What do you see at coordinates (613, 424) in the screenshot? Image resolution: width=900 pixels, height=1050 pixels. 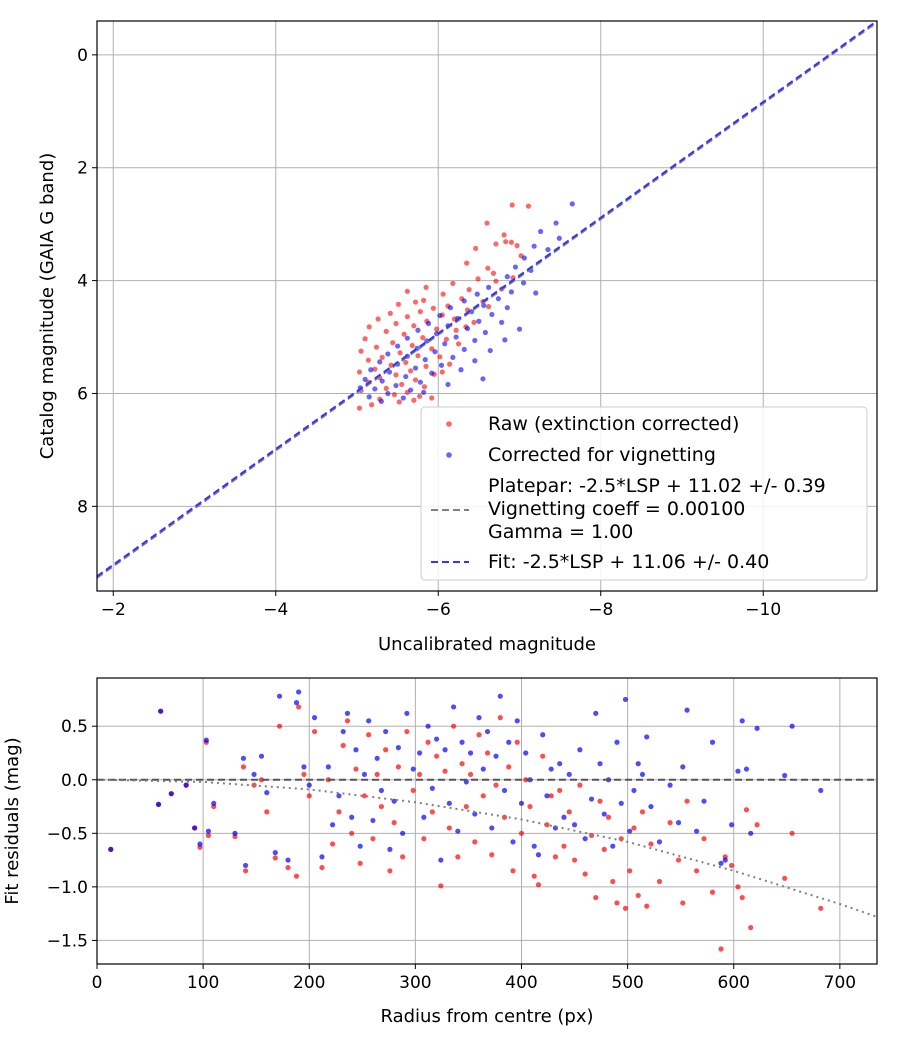 I see `legend-entry-raw: Raw (extinction corrected)` at bounding box center [613, 424].